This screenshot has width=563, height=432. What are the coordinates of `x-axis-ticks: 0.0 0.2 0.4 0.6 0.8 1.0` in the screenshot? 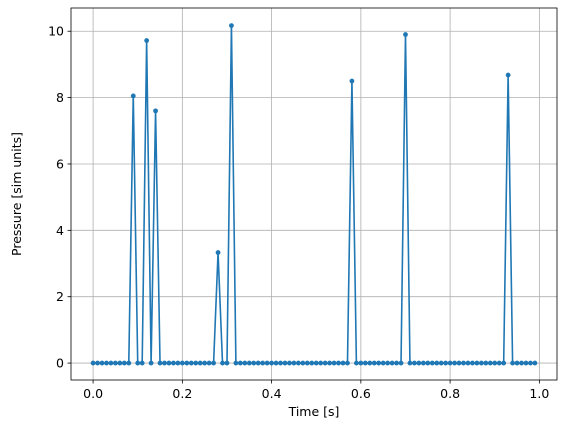 It's located at (316, 390).